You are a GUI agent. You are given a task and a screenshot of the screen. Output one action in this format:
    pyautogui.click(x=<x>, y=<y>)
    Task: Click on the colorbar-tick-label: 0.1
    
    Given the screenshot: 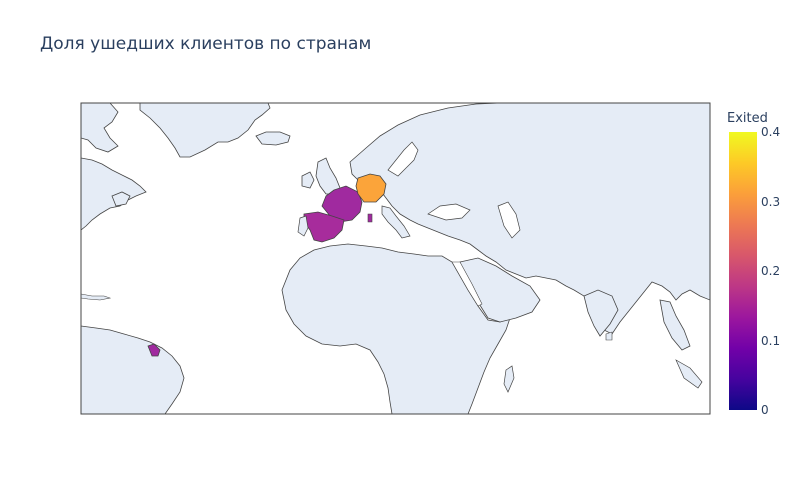 What is the action you would take?
    pyautogui.click(x=771, y=340)
    